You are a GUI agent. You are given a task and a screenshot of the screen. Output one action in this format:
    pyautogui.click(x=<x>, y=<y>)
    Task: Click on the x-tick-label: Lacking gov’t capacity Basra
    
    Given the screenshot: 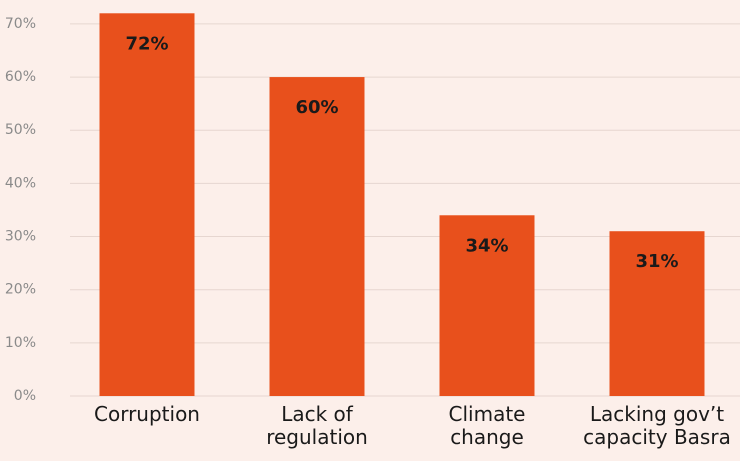 What is the action you would take?
    pyautogui.click(x=657, y=425)
    